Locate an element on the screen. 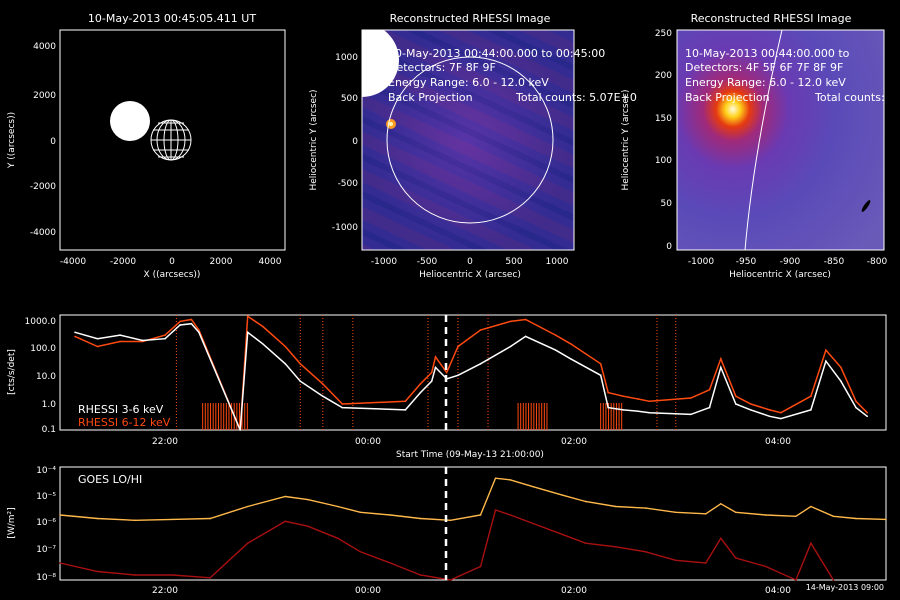 The image size is (900, 600). svg-text: 10⁻⁵ is located at coordinates (46, 497).